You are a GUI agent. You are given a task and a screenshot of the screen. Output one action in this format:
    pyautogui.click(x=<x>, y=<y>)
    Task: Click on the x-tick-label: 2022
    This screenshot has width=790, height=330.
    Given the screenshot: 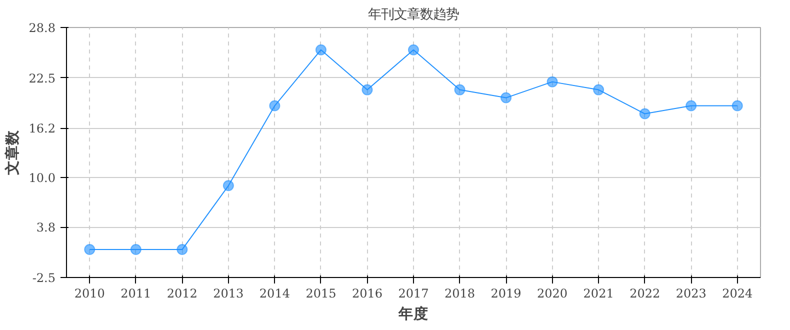 What is the action you would take?
    pyautogui.click(x=645, y=293)
    